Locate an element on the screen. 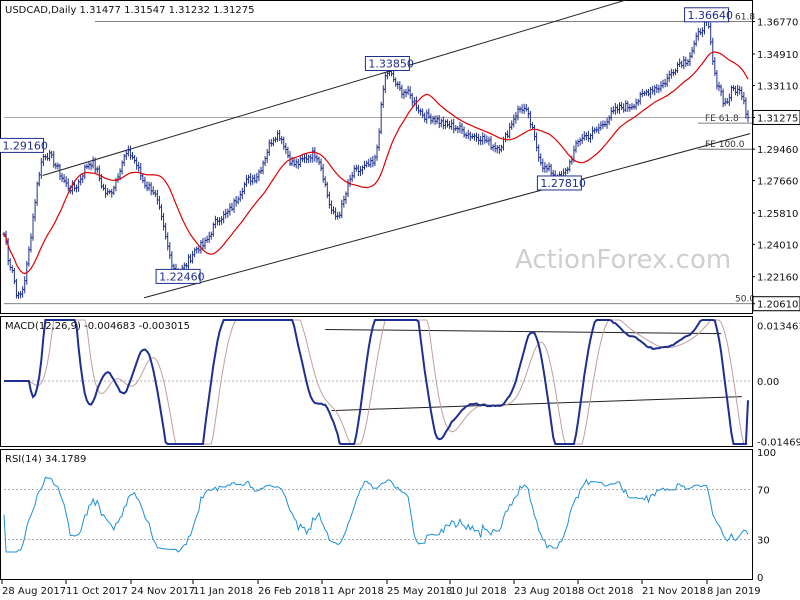 The width and height of the screenshot is (800, 600). macd-tick-label-1: 0.00 is located at coordinates (768, 382).